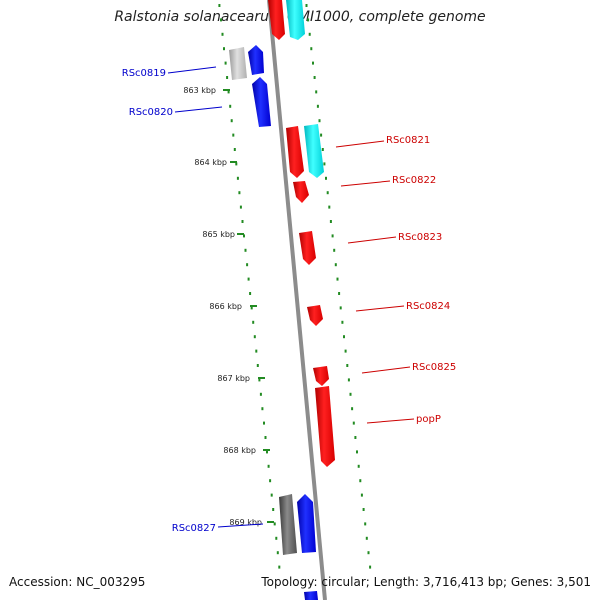 The image size is (600, 600). Describe the element at coordinates (314, 151) in the screenshot. I see `cds-rsc0821` at that location.